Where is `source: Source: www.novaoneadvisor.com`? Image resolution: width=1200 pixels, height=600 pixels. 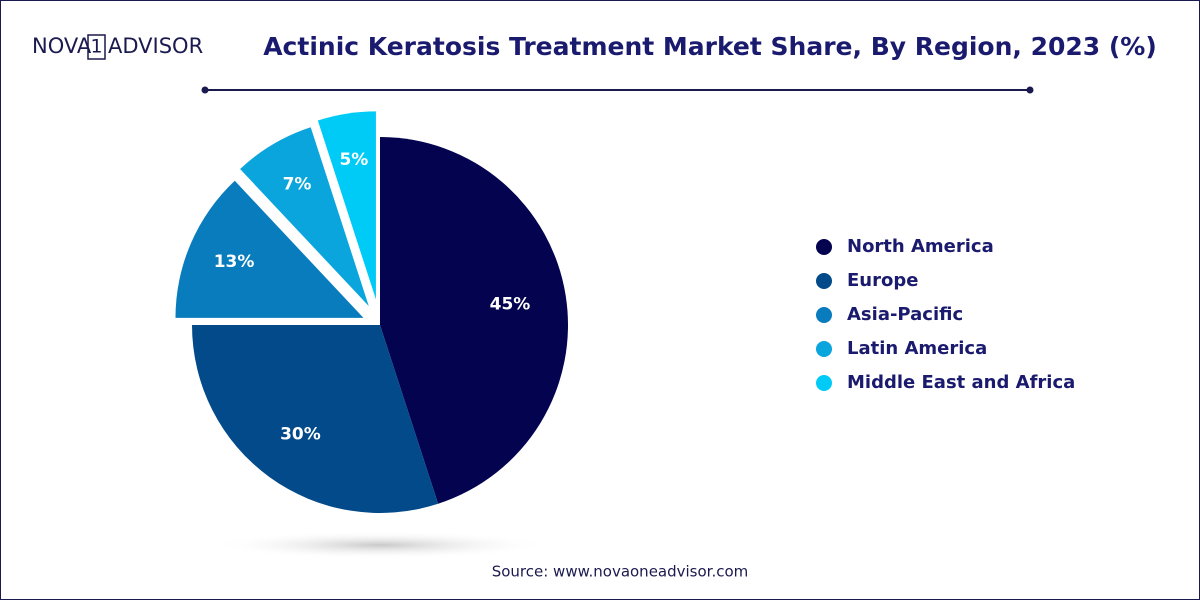 source: Source: www.novaoneadvisor.com is located at coordinates (620, 572).